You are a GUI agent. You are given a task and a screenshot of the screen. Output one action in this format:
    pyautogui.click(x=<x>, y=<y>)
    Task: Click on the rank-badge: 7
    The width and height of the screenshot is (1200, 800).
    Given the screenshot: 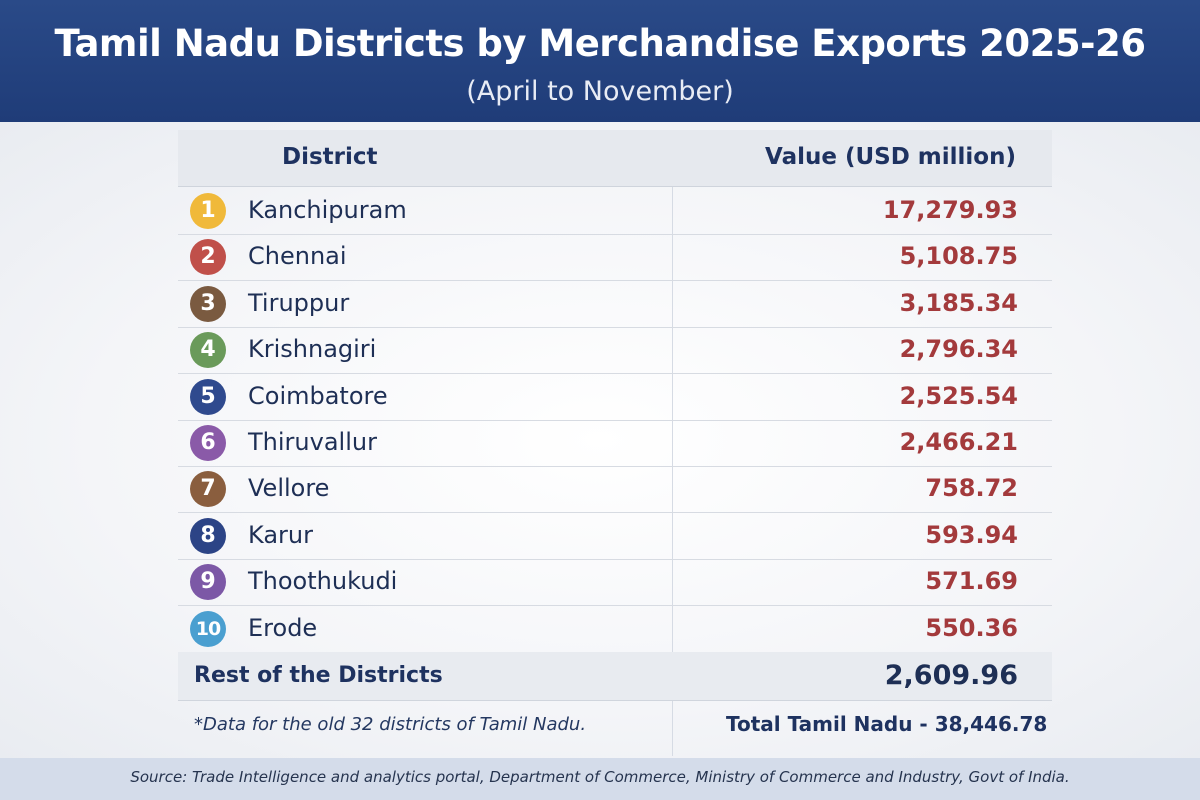 What is the action you would take?
    pyautogui.click(x=208, y=489)
    